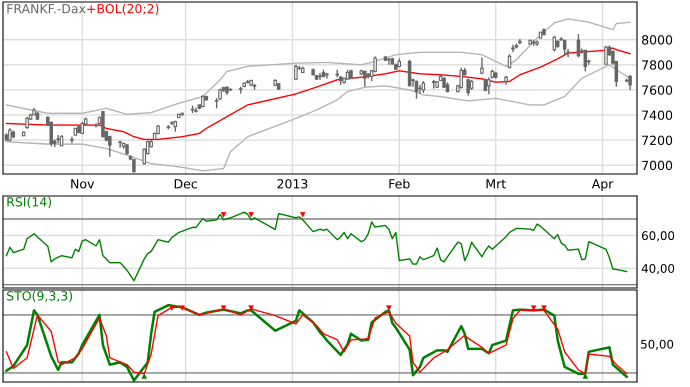 The width and height of the screenshot is (690, 387). I want to click on y-tick-label: 7200, so click(657, 141).